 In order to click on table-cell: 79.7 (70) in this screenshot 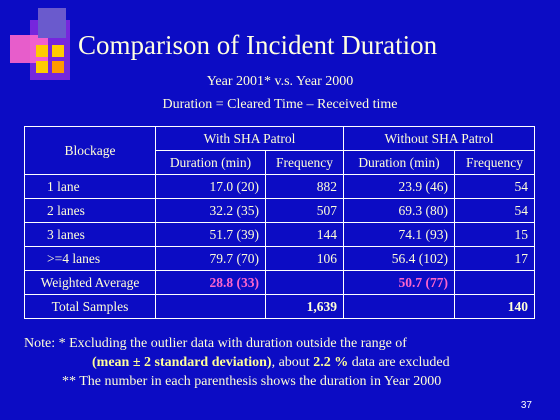, I will do `click(210, 258)`.